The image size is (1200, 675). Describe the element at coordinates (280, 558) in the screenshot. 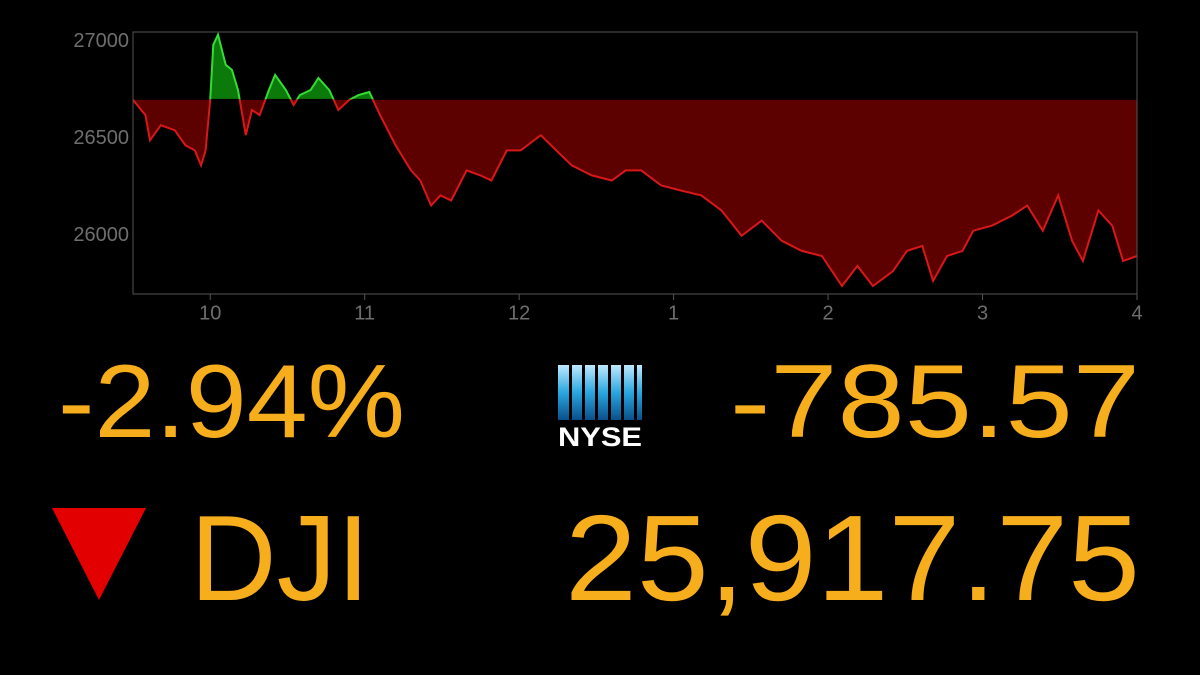

I see `symbol: DJI` at that location.